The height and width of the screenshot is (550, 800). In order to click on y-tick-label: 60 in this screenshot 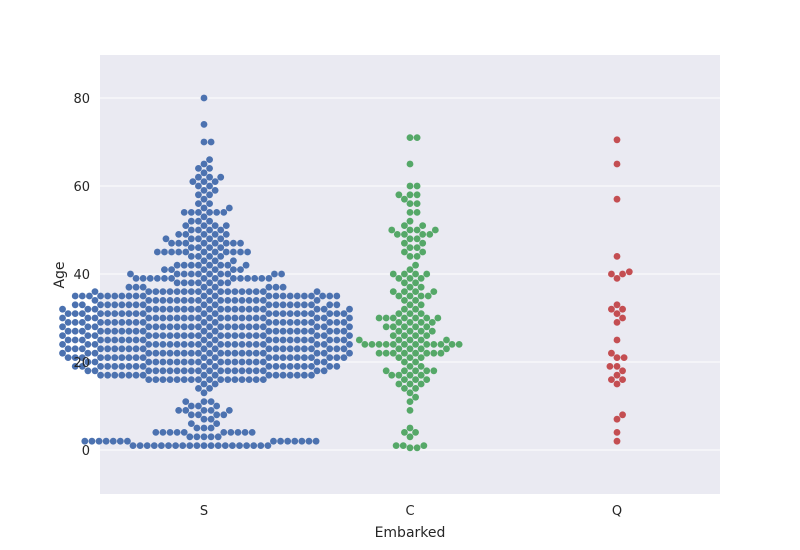, I will do `click(81, 187)`.